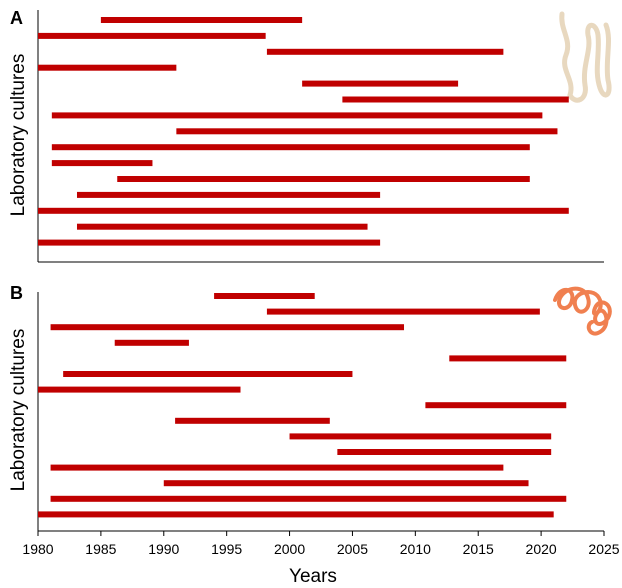 The image size is (622, 588). I want to click on x-tick-label: 1985, so click(100, 549).